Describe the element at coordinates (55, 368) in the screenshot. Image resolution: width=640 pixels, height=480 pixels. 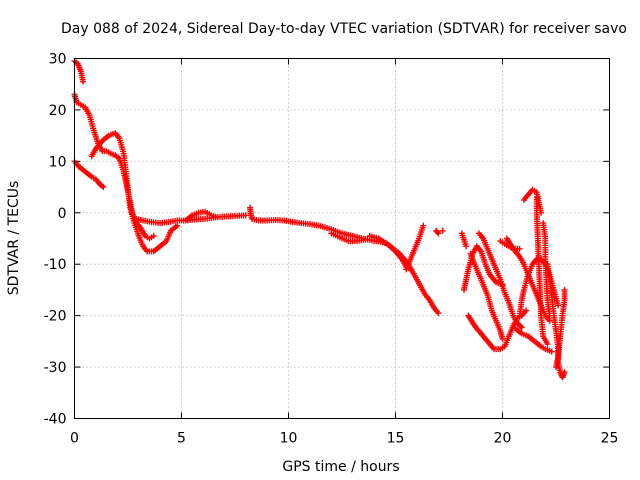
I see `y-tick-label: -30` at that location.